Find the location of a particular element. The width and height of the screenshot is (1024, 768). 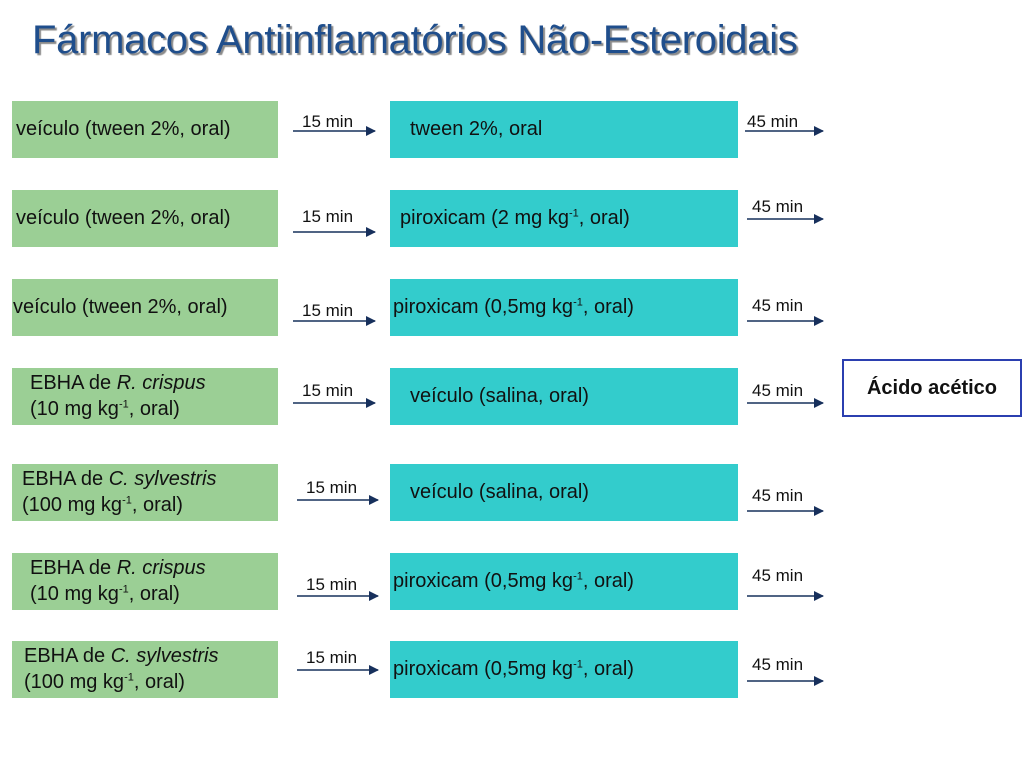

pretreatment-box-3: veículo (tween 2%, oral) is located at coordinates (145, 307).